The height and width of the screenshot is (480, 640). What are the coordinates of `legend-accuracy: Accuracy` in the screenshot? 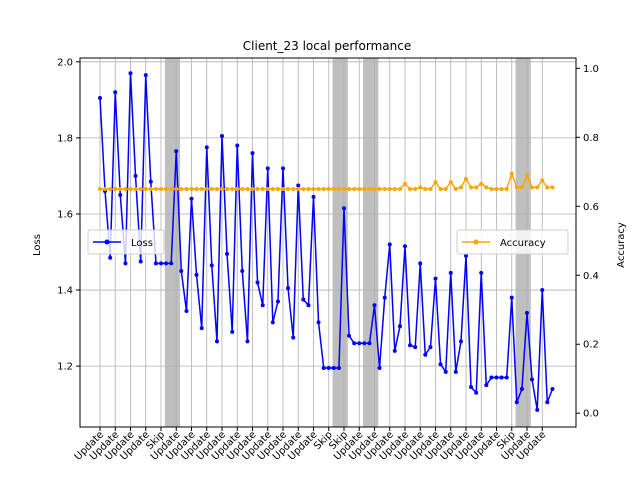 It's located at (512, 242).